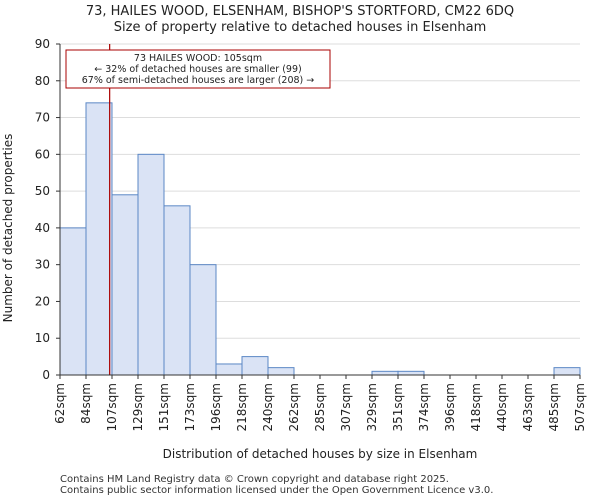 Image resolution: width=600 pixels, height=500 pixels. Describe the element at coordinates (42, 265) in the screenshot. I see `y-tick-label: 30` at that location.